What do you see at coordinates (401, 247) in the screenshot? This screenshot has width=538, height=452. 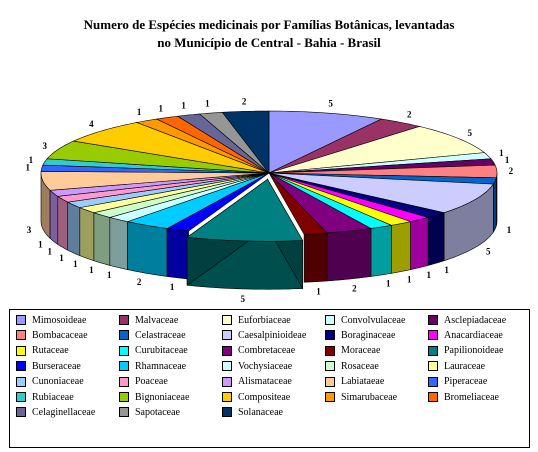 I see `pie-side-rutaceae` at bounding box center [401, 247].